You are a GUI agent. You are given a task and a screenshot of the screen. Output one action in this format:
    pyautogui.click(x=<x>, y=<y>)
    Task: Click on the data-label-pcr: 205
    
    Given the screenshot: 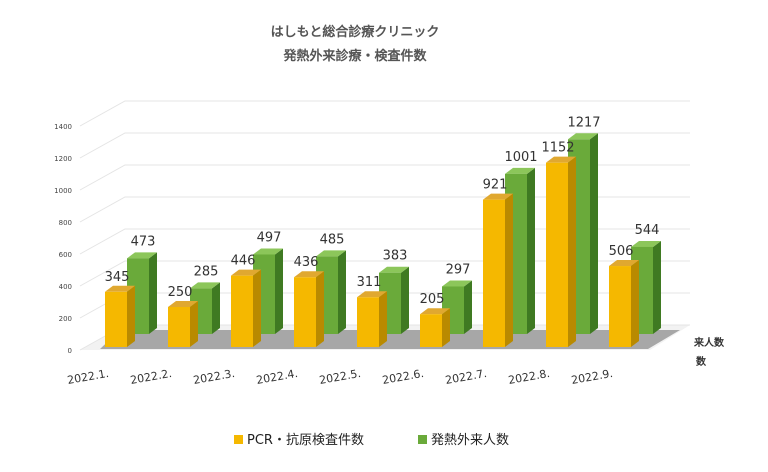 What is the action you would take?
    pyautogui.click(x=432, y=299)
    